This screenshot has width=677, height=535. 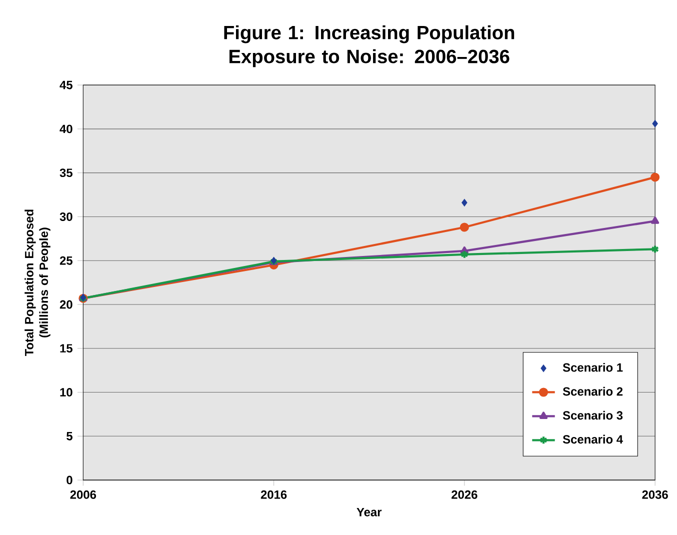 What do you see at coordinates (465, 494) in the screenshot?
I see `x-tick-label: 2026` at bounding box center [465, 494].